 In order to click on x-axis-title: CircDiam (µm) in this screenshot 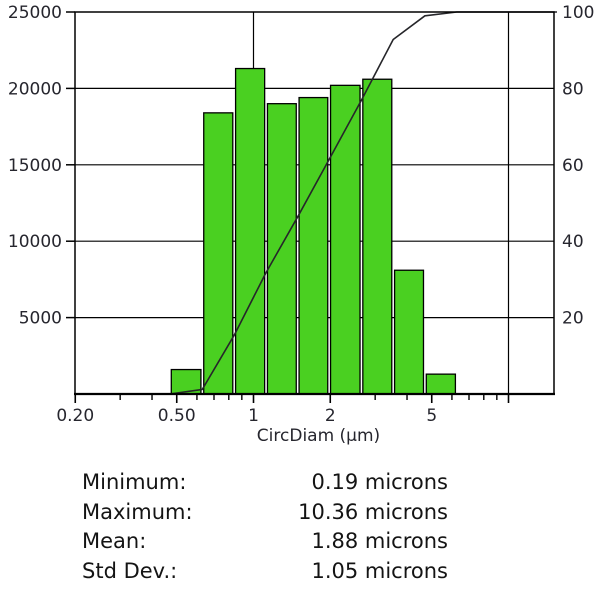, I will do `click(318, 436)`.